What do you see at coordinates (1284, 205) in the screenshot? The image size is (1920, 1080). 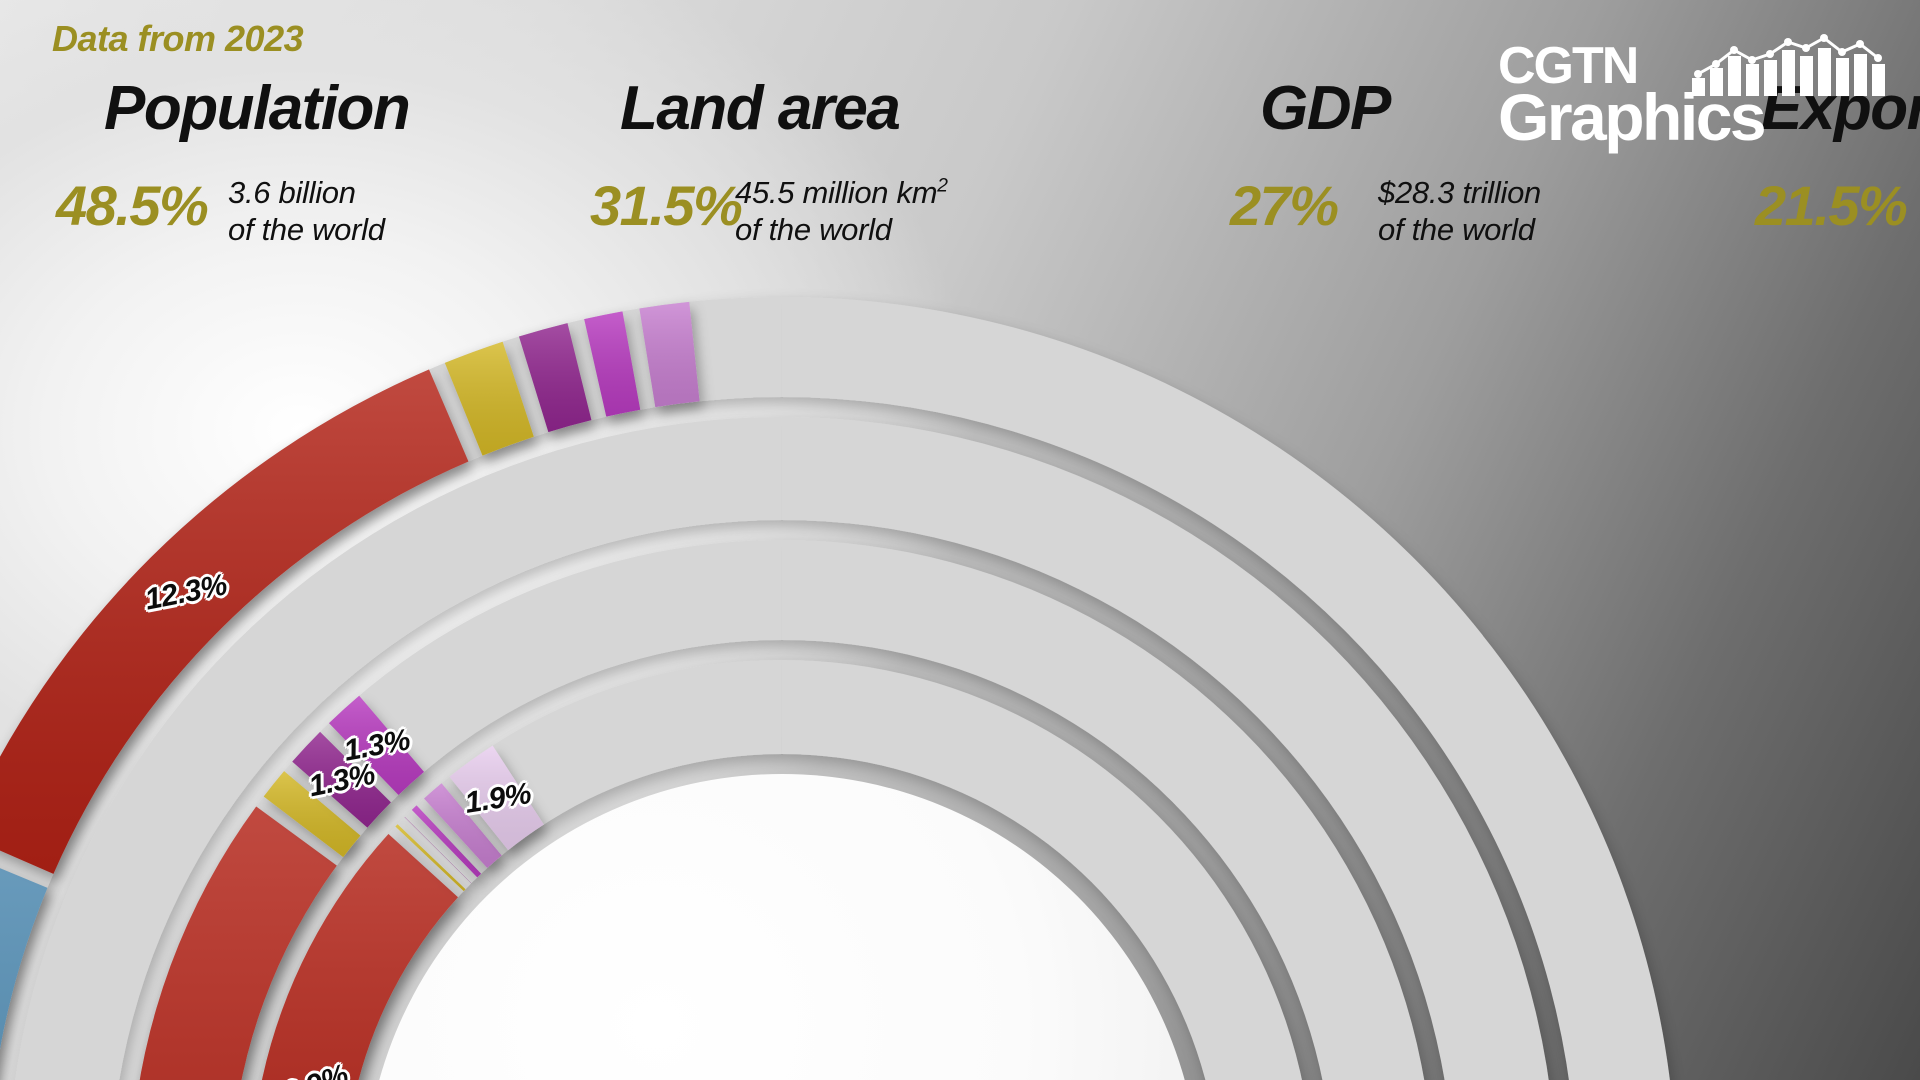 I see `stat-percent-gdp: 27%` at bounding box center [1284, 205].